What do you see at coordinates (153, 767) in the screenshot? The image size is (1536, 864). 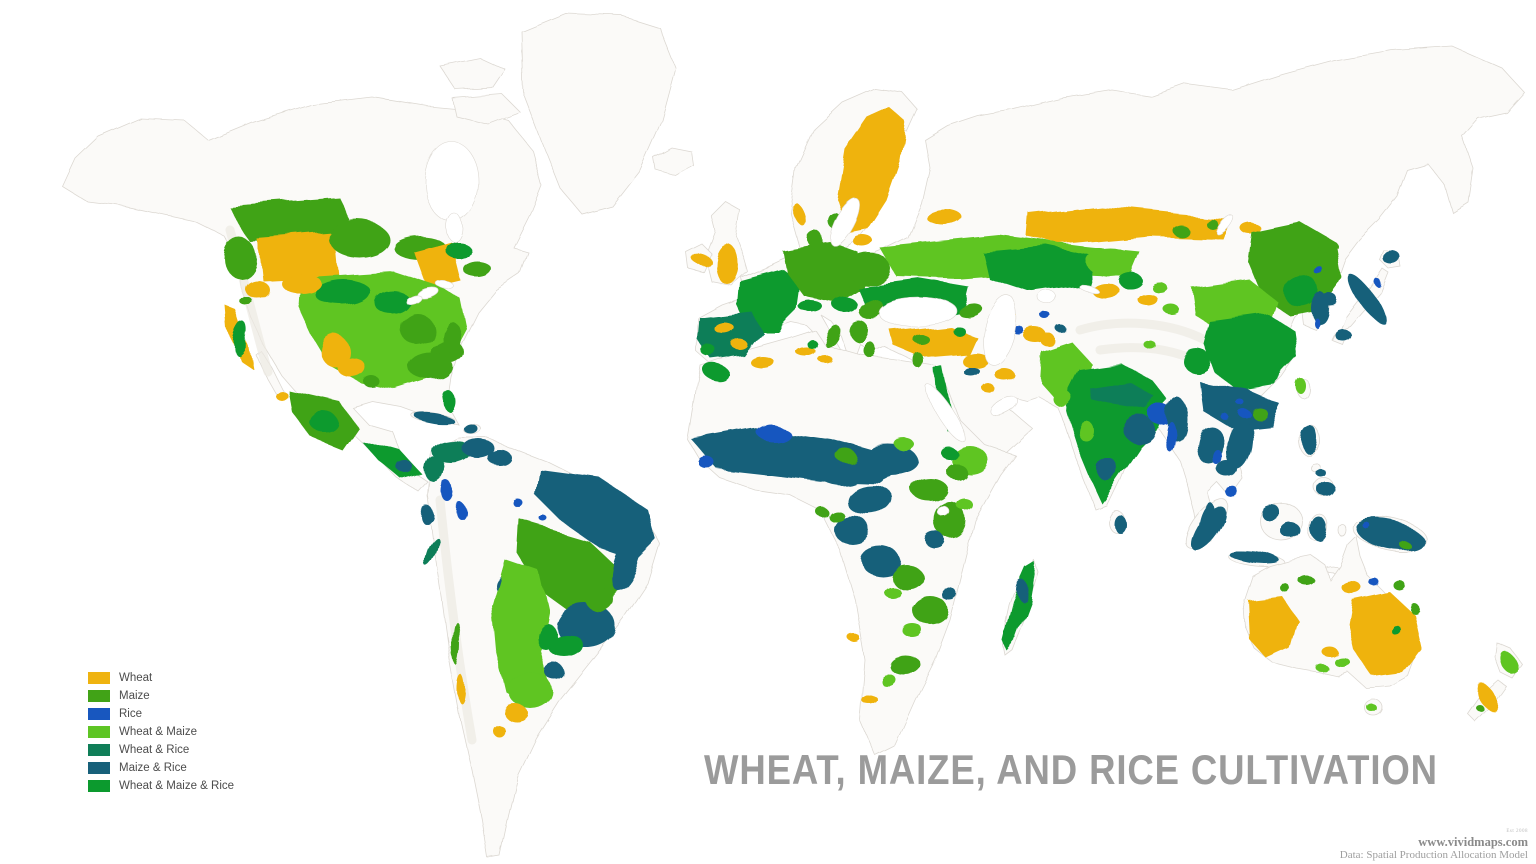 I see `legend-item-label: Maize & Rice` at bounding box center [153, 767].